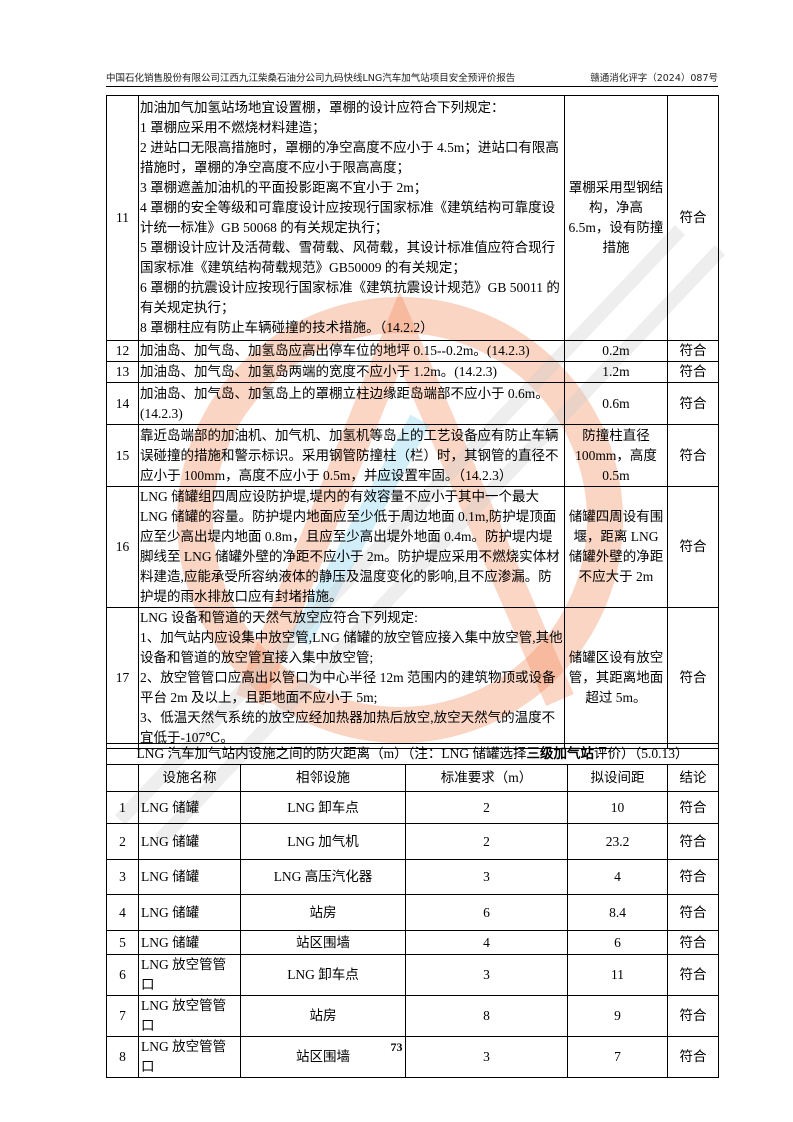 This screenshot has width=793, height=1122. I want to click on measure-text: 储罐四周设有围堰，距离 LNG 储罐外壁的净距不应大于 2m, so click(616, 547).